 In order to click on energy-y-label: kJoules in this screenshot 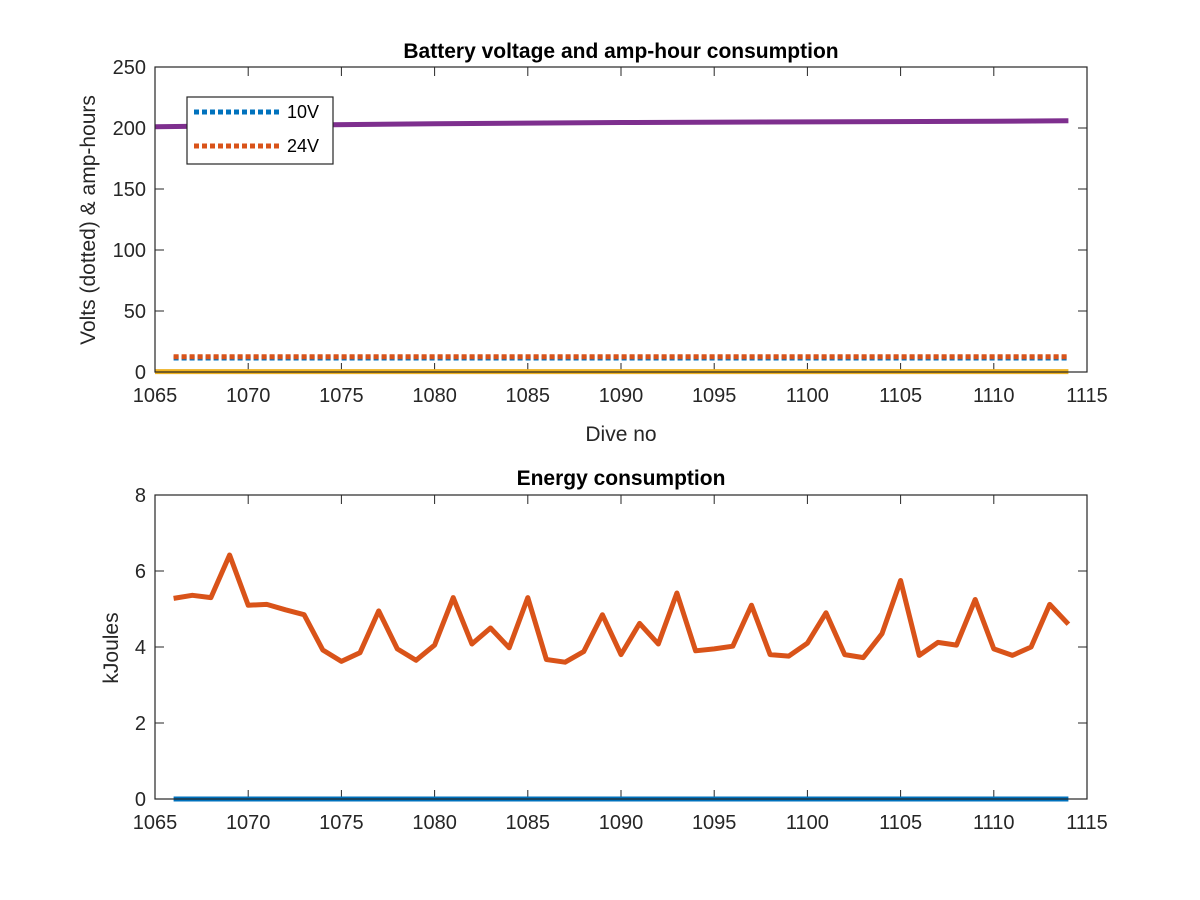, I will do `click(111, 647)`.